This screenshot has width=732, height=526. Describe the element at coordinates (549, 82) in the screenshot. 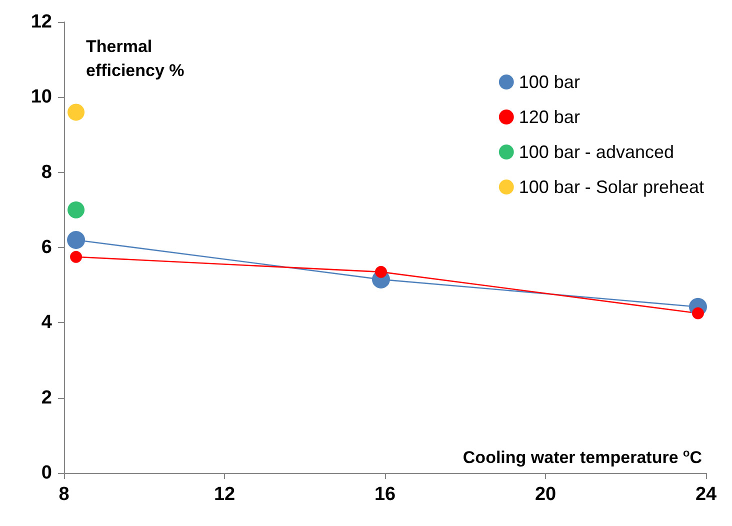

I see `legend-label: 100 bar` at that location.